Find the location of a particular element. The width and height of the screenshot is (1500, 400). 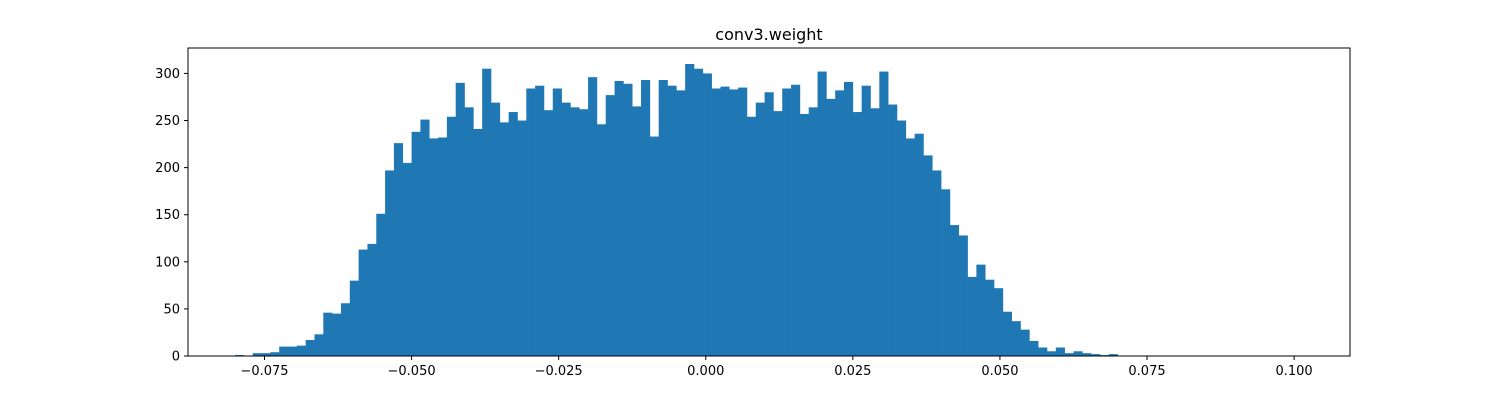

x-tick-label: 0.050 is located at coordinates (999, 371).